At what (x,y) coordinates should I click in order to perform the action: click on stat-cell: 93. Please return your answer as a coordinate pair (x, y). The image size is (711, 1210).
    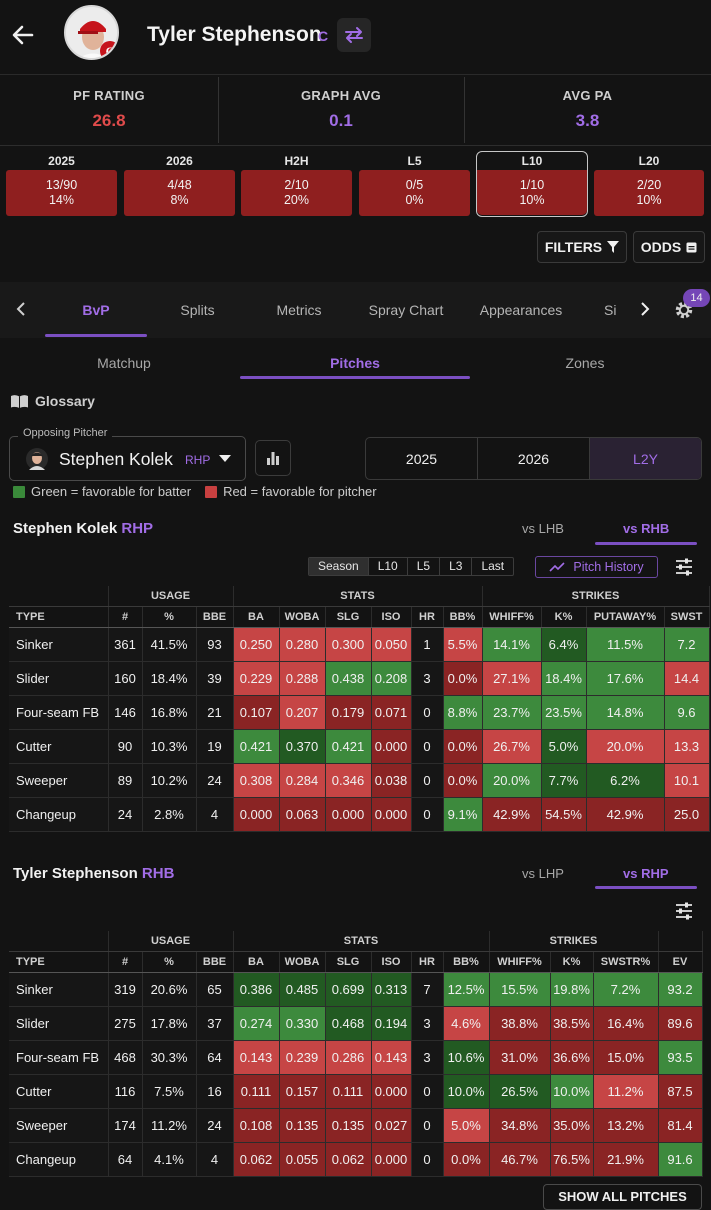
    Looking at the image, I should click on (215, 644).